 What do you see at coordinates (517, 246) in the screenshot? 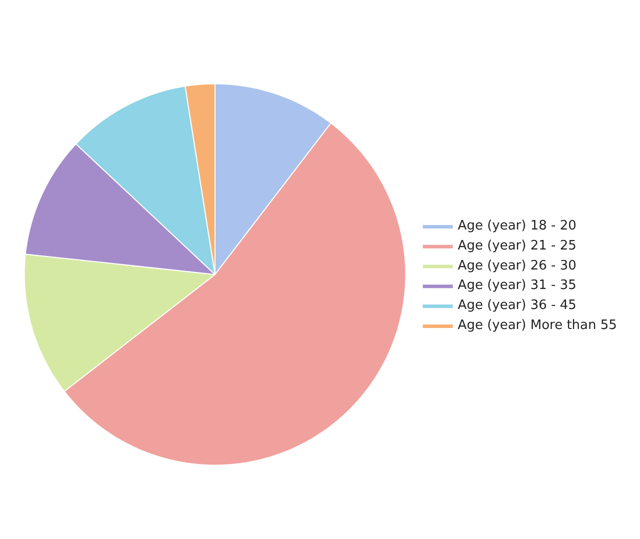
I see `legend-label: Age (year) 21 - 25` at bounding box center [517, 246].